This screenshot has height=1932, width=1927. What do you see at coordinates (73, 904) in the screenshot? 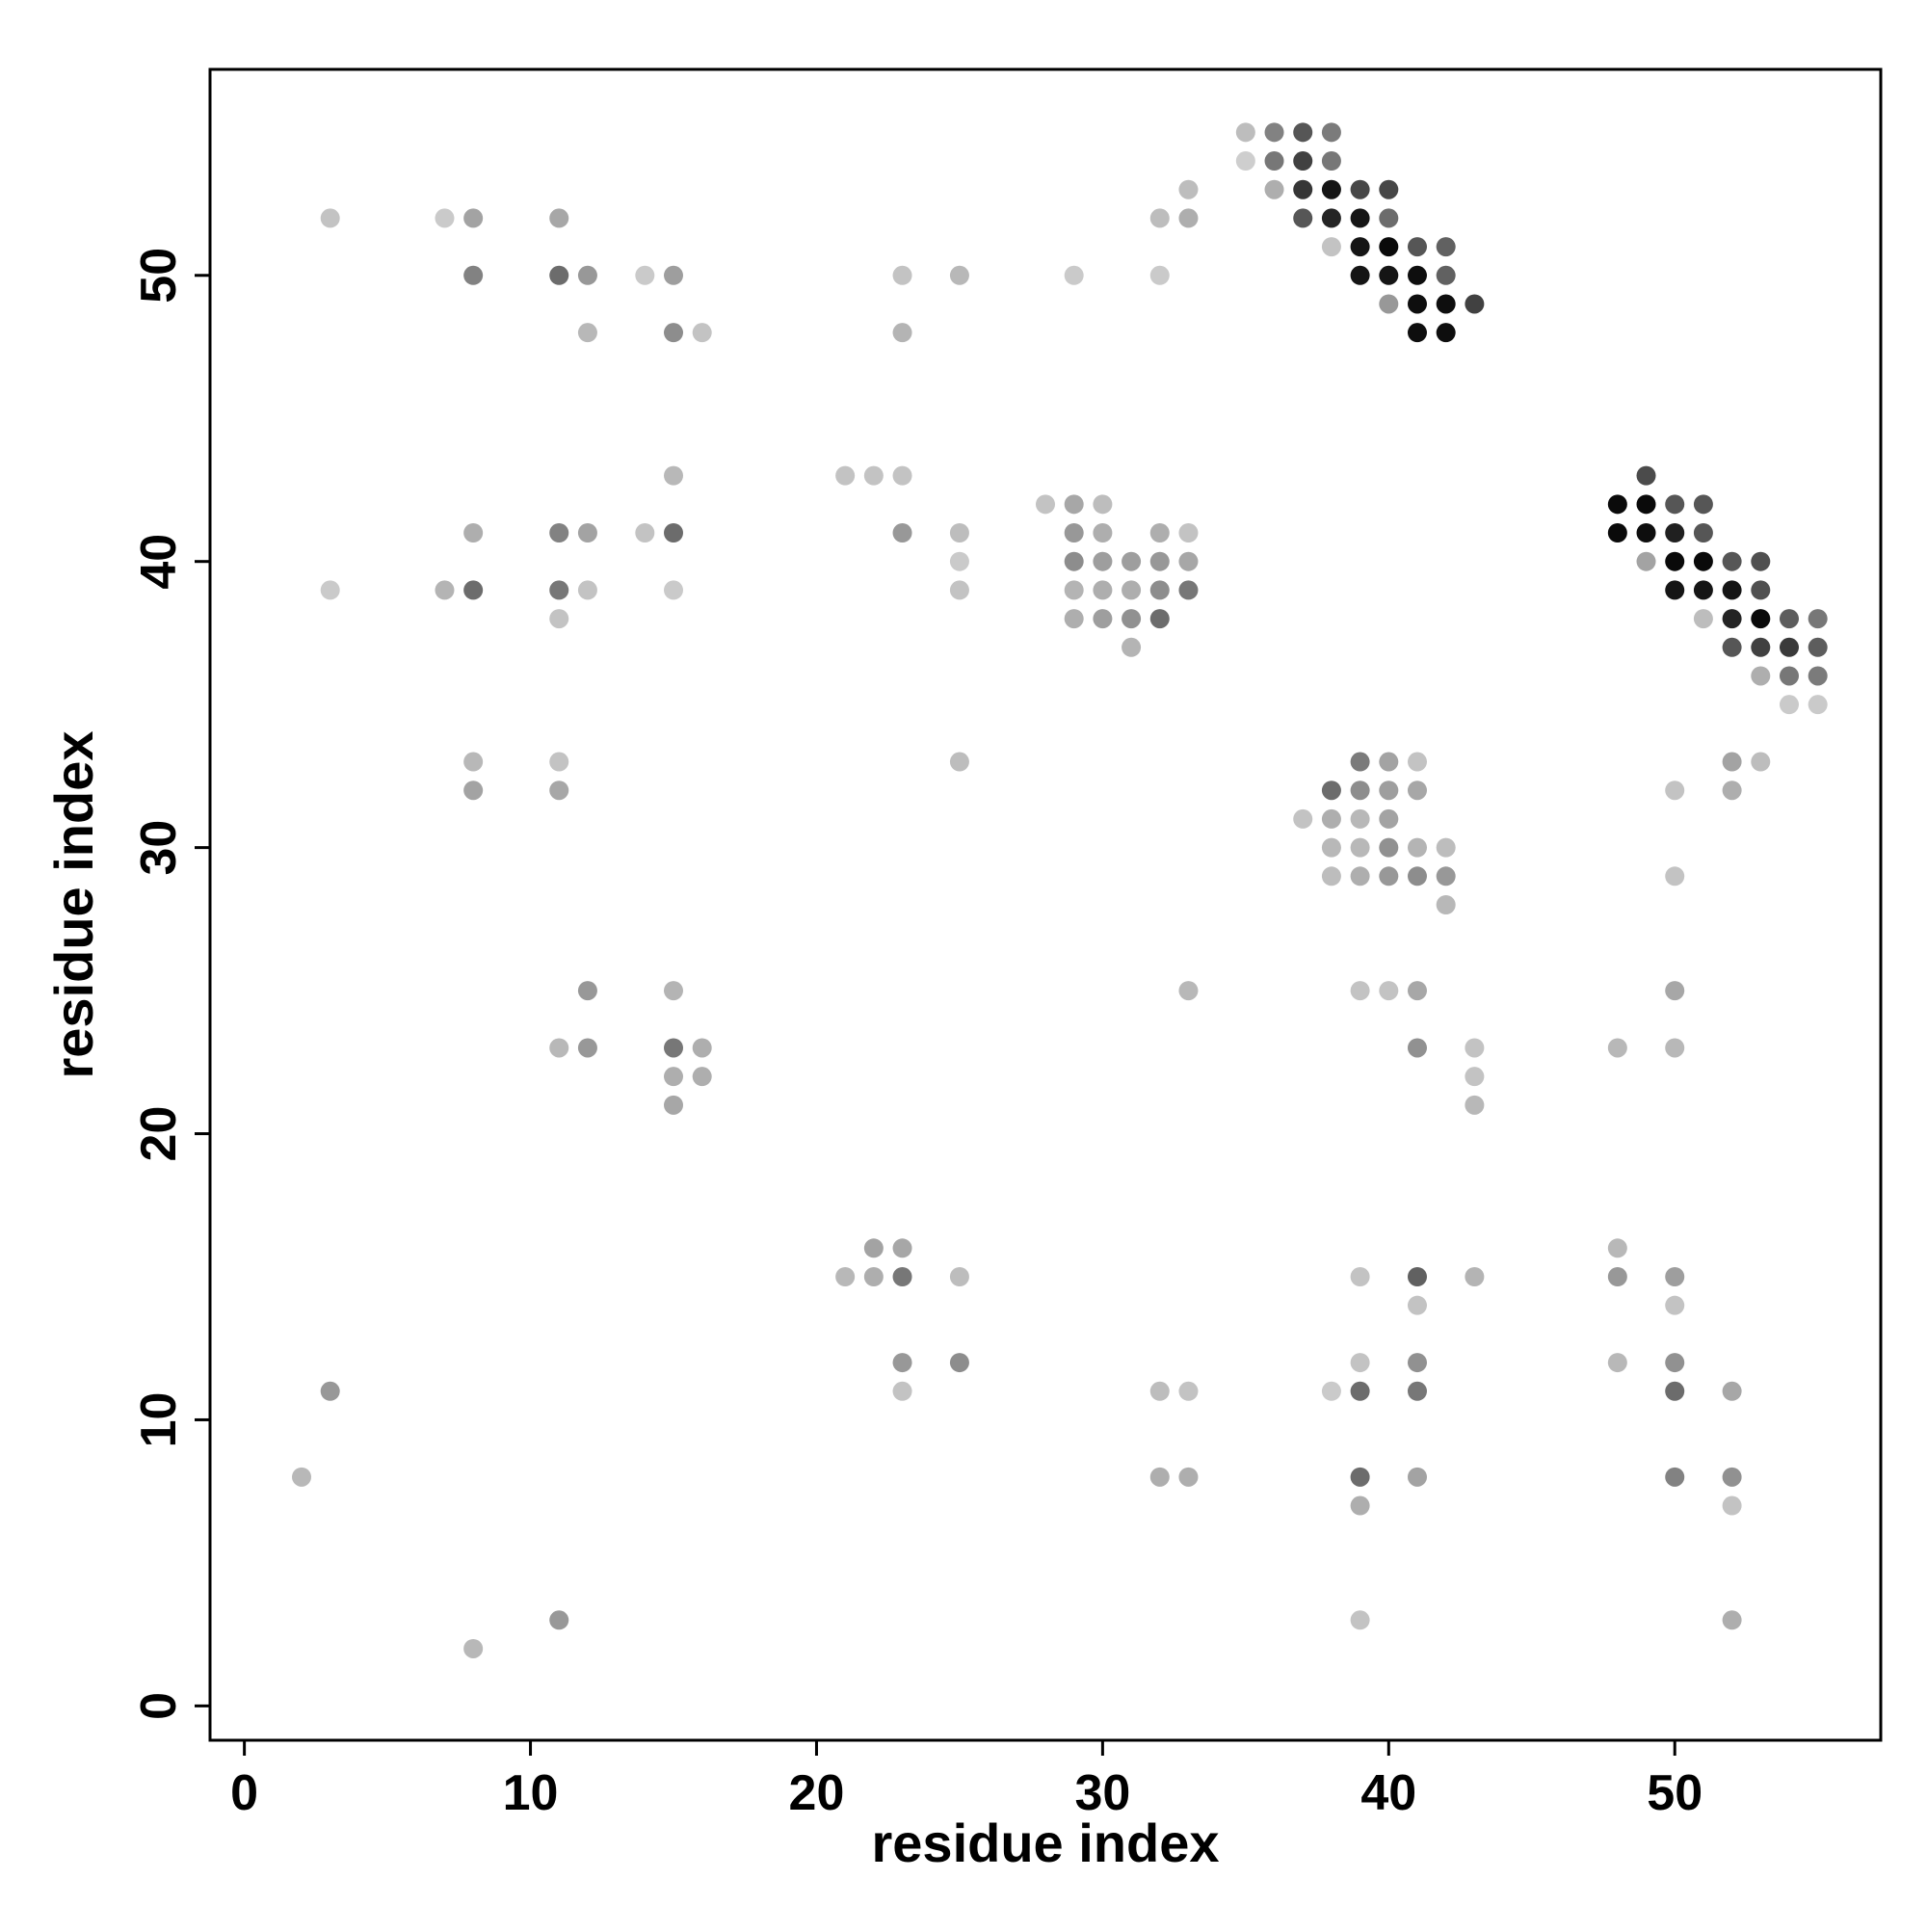
I see `y-axis-title: residue index` at bounding box center [73, 904].